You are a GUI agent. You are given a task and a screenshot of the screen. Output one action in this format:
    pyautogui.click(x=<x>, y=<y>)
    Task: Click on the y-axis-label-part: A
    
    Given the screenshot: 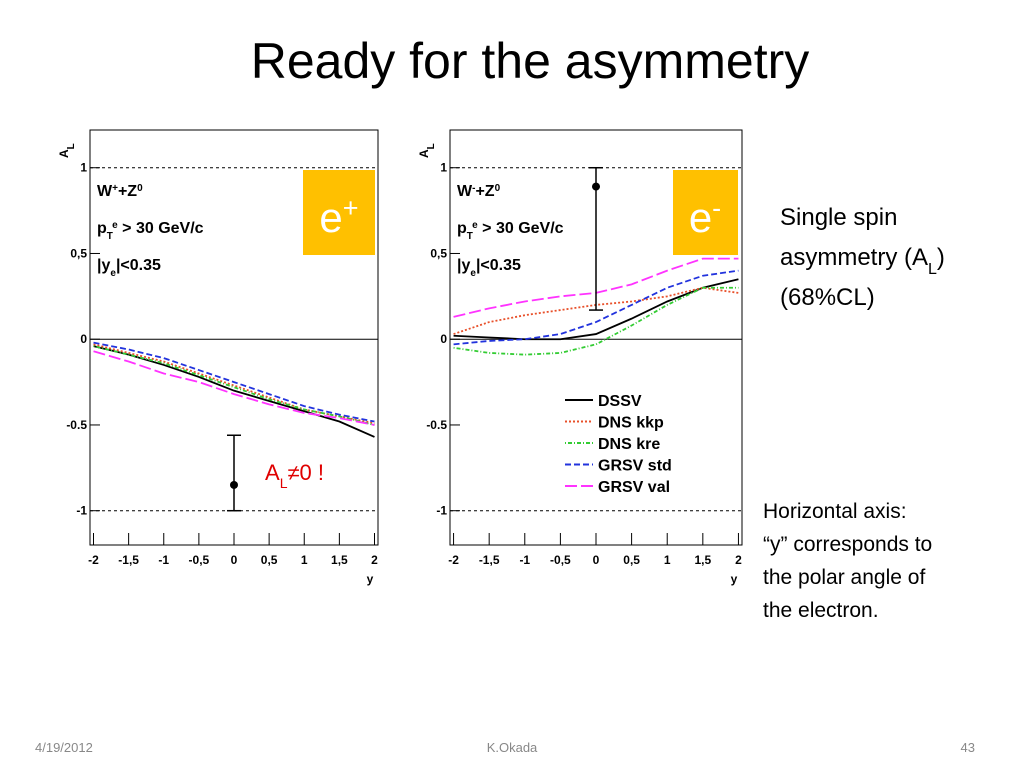 What is the action you would take?
    pyautogui.click(x=64, y=153)
    